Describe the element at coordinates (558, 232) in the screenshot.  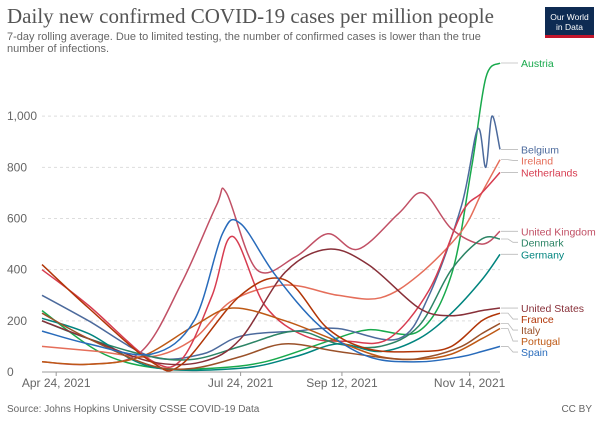
I see `series-label-united-kingdom: United Kingdom` at that location.